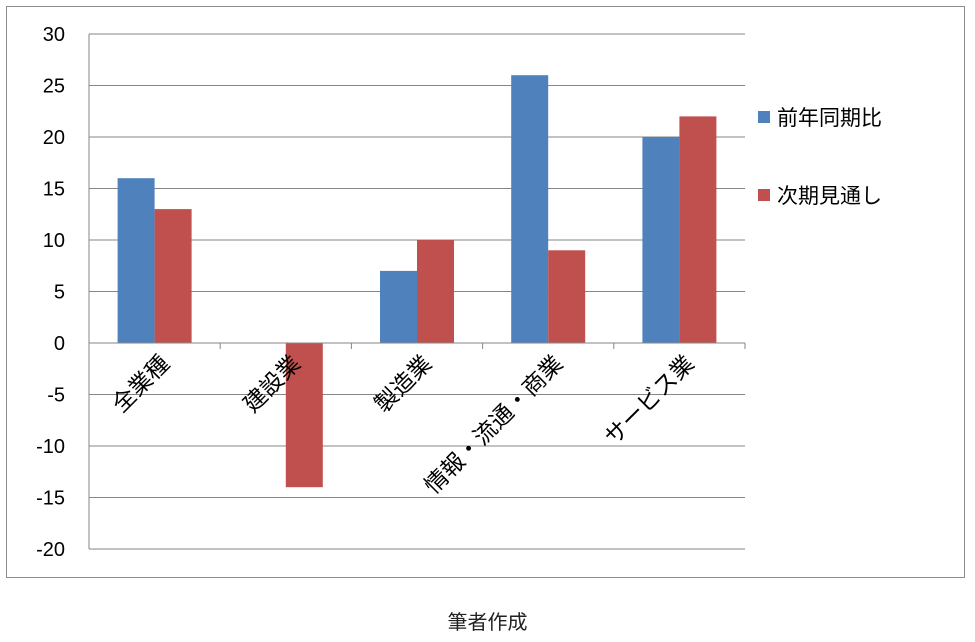 Image resolution: width=975 pixels, height=642 pixels. I want to click on figure-caption: 筆者作成, so click(487, 622).